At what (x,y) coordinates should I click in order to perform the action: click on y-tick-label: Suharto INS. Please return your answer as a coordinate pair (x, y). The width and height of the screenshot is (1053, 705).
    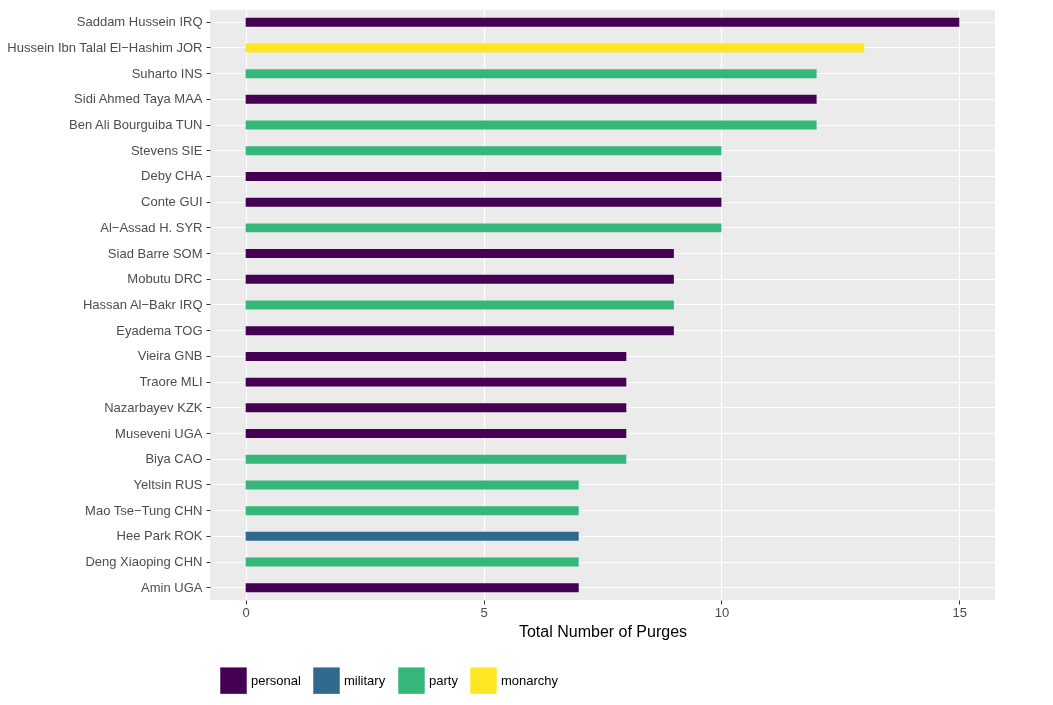
    Looking at the image, I should click on (167, 73).